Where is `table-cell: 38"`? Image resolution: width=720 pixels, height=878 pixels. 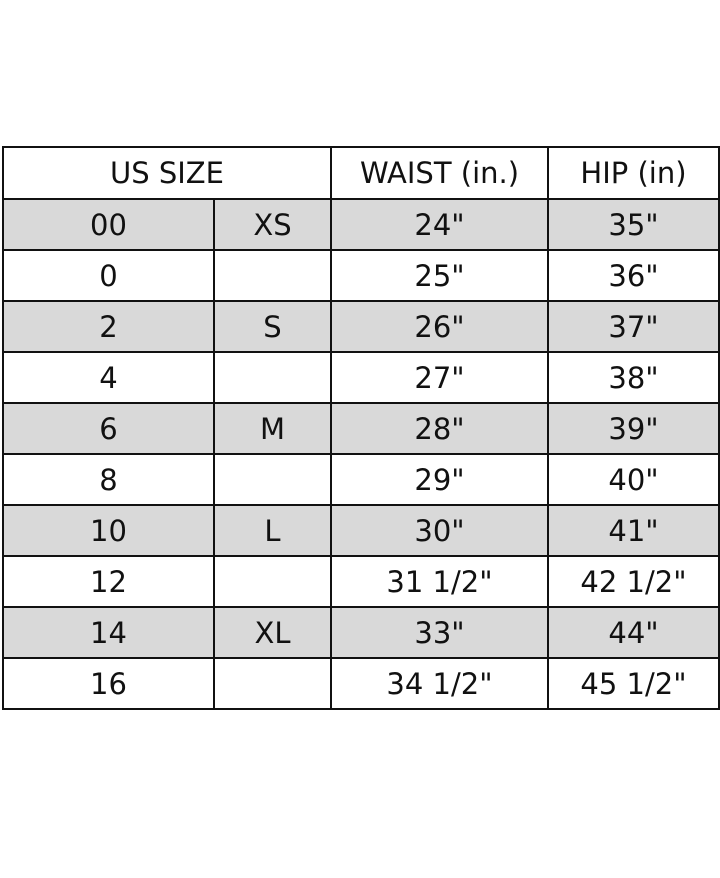 table-cell: 38" is located at coordinates (633, 377).